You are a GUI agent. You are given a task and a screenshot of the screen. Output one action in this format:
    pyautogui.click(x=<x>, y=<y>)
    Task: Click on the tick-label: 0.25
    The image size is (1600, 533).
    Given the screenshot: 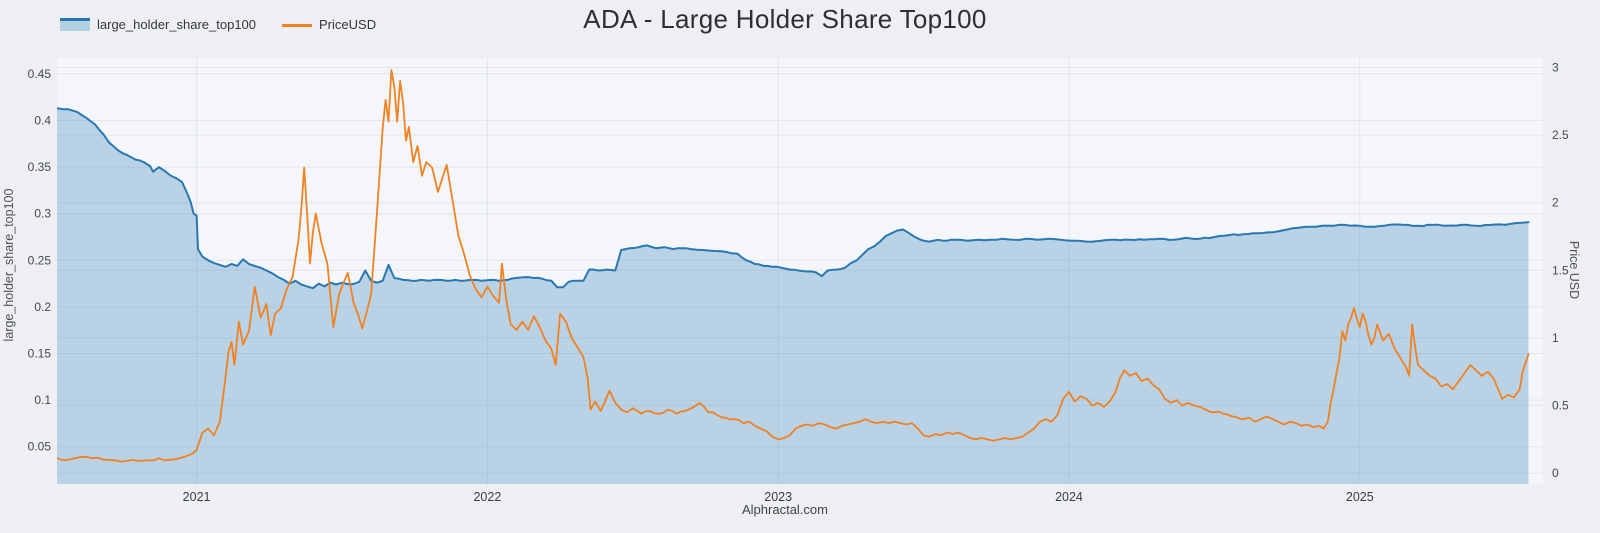 What is the action you would take?
    pyautogui.click(x=40, y=260)
    